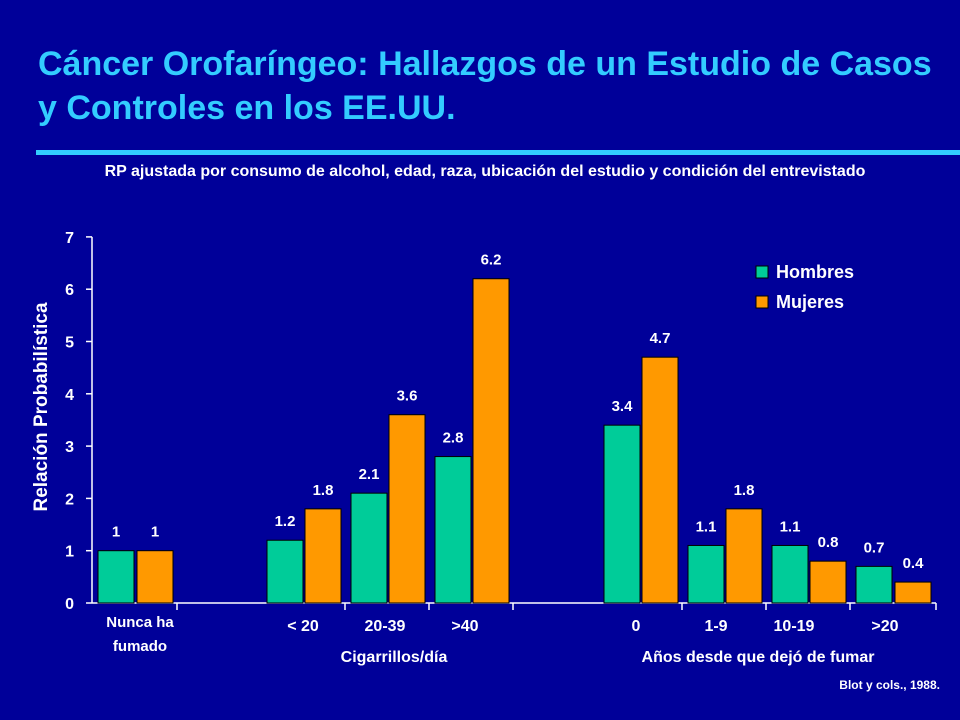 Image resolution: width=960 pixels, height=720 pixels. I want to click on source-citation: Blot y cols., 1988., so click(889, 685).